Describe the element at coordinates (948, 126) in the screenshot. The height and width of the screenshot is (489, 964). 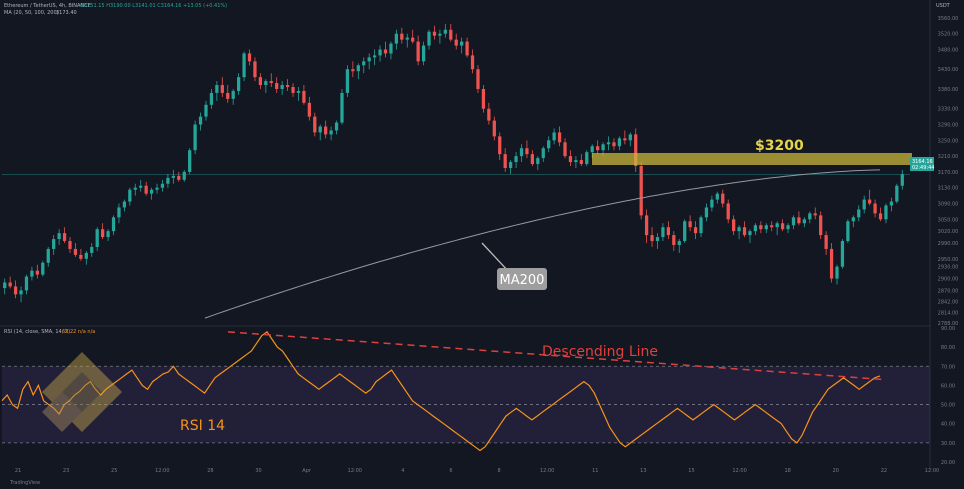
I see `price-tick-label: 3290.00` at that location.